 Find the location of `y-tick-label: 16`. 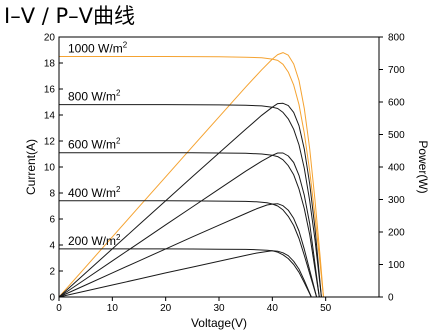

y-tick-label: 16 is located at coordinates (50, 90).